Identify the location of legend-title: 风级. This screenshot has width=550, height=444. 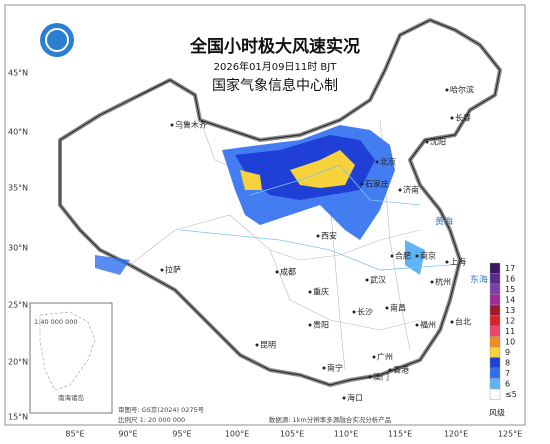
(497, 413).